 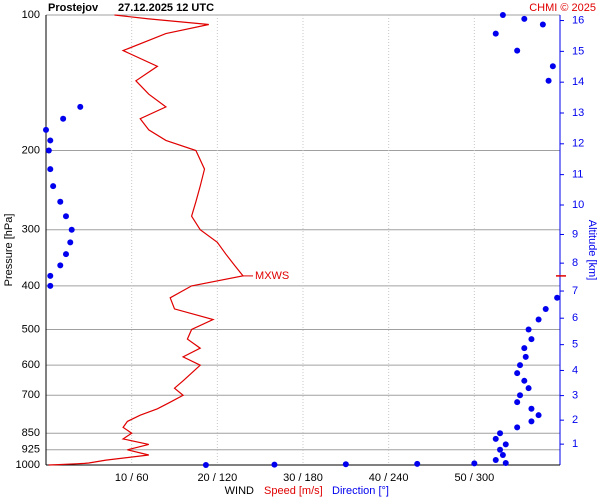 What do you see at coordinates (578, 113) in the screenshot?
I see `y2-tick-label: 13` at bounding box center [578, 113].